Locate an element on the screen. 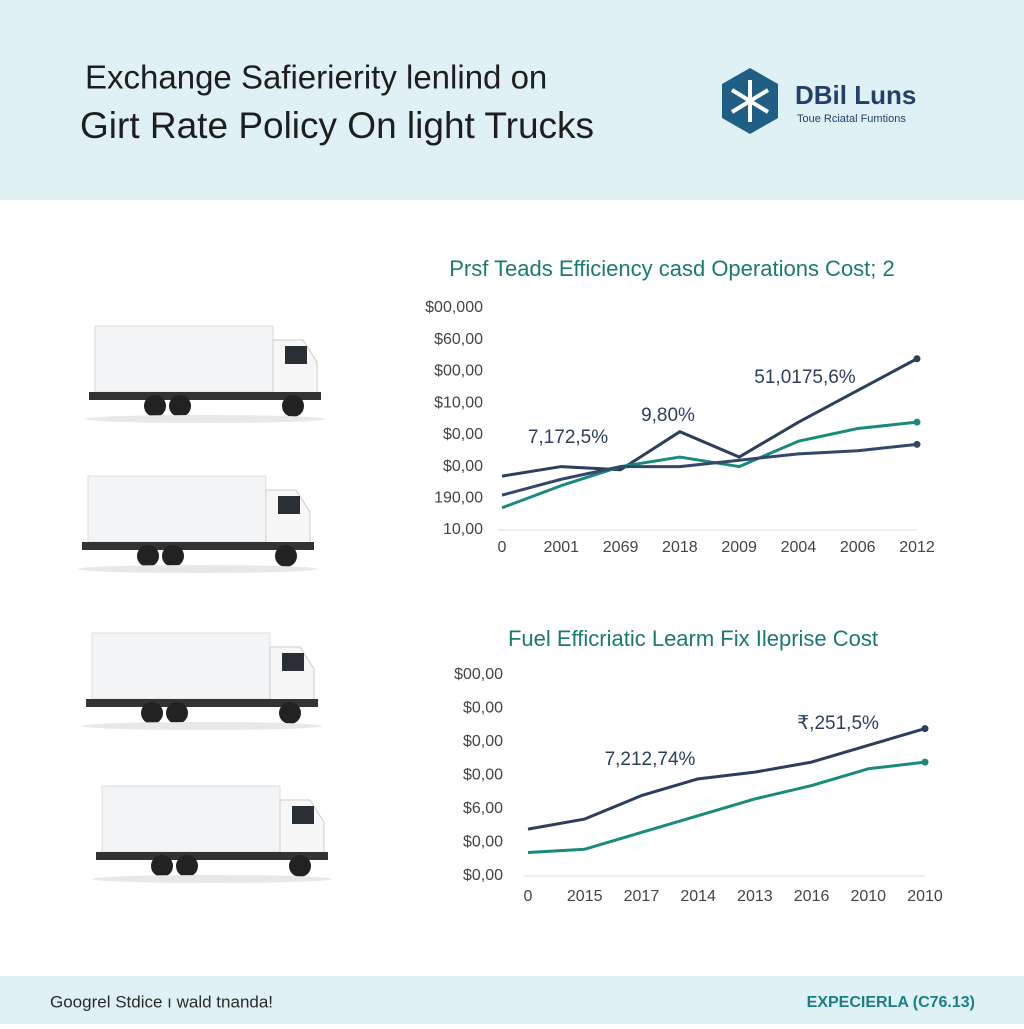 The image size is (1024, 1029). annotation: 7,212,74% is located at coordinates (650, 759).